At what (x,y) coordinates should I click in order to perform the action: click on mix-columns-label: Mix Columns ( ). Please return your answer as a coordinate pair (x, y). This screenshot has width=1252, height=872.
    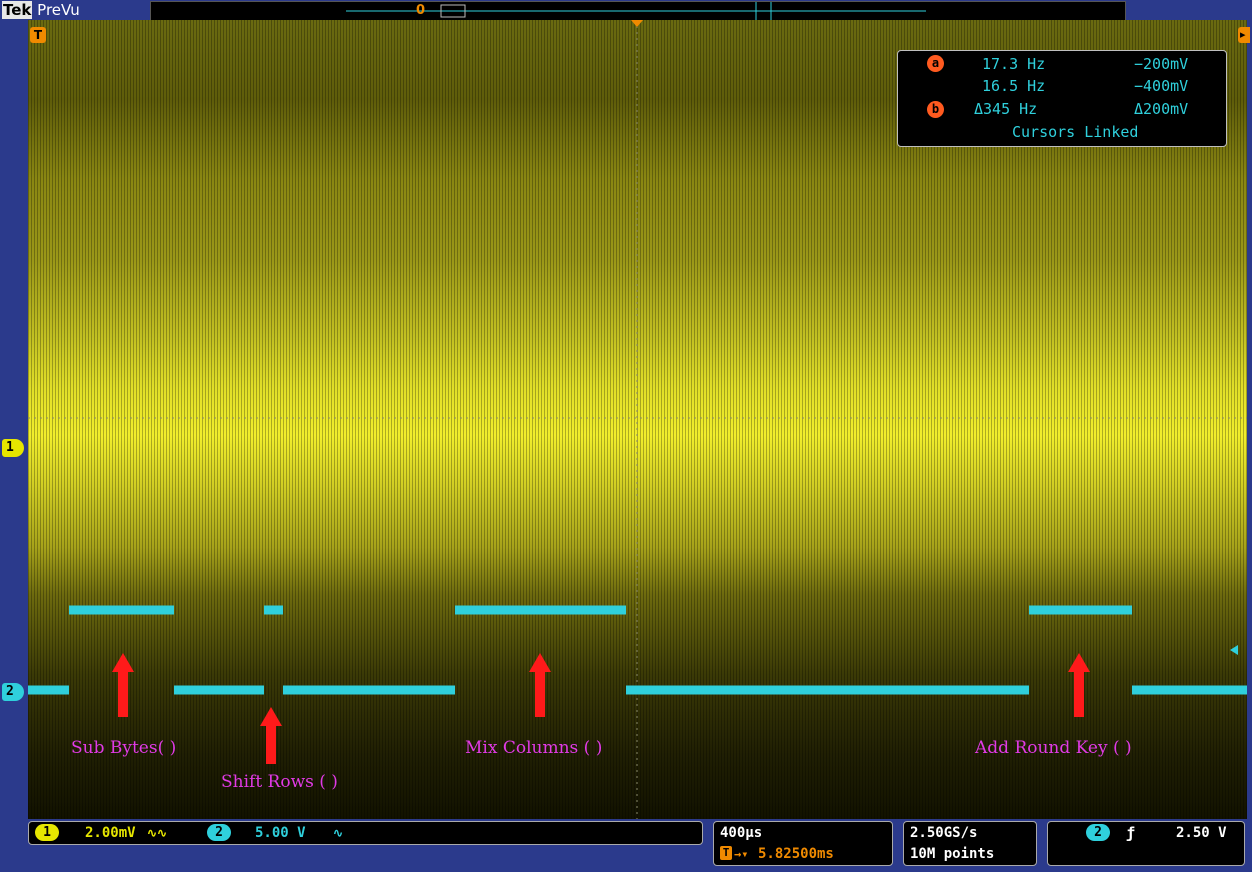
    Looking at the image, I should click on (534, 748).